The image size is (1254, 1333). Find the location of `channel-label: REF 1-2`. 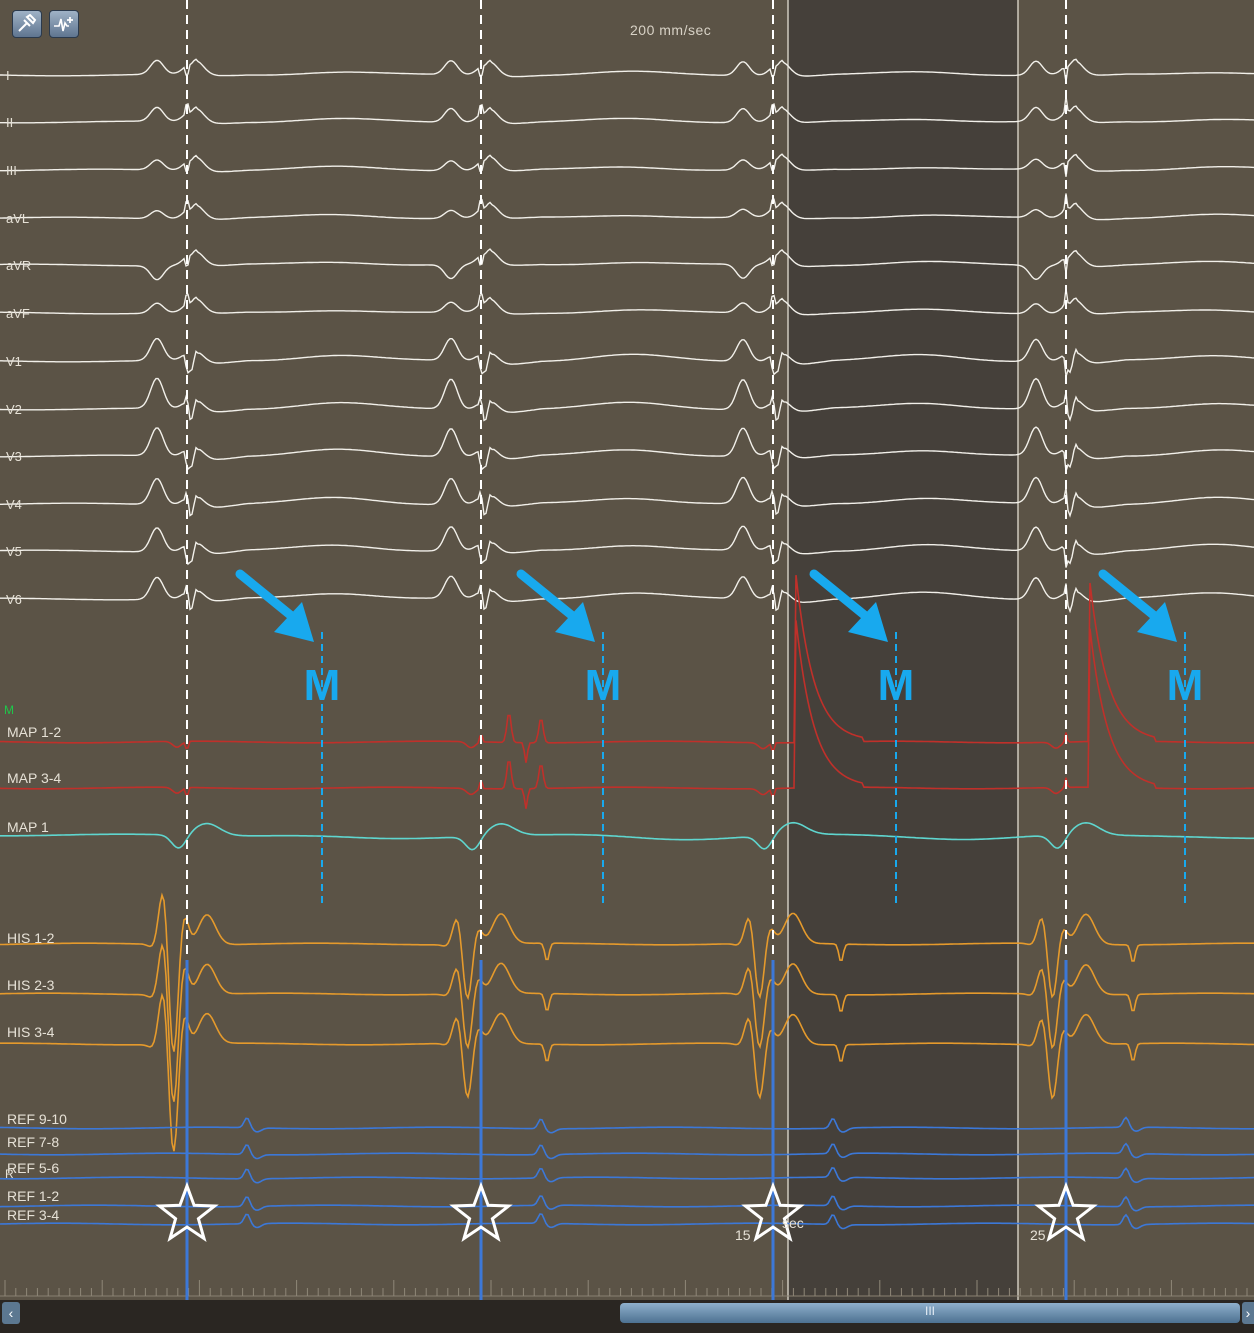

channel-label: REF 1-2 is located at coordinates (33, 1196).